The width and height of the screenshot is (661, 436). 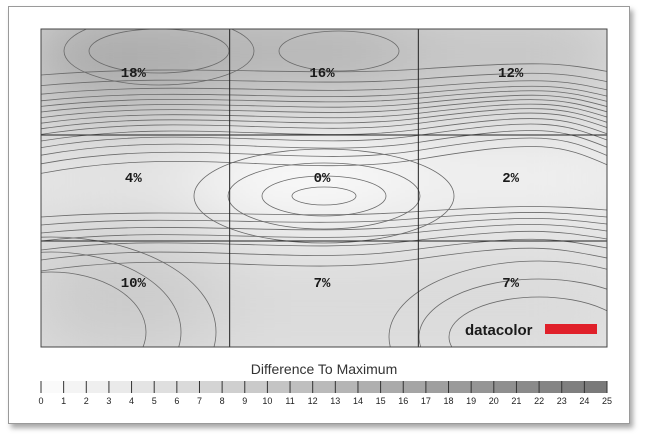 What do you see at coordinates (516, 401) in the screenshot?
I see `legend-tick-label: 21` at bounding box center [516, 401].